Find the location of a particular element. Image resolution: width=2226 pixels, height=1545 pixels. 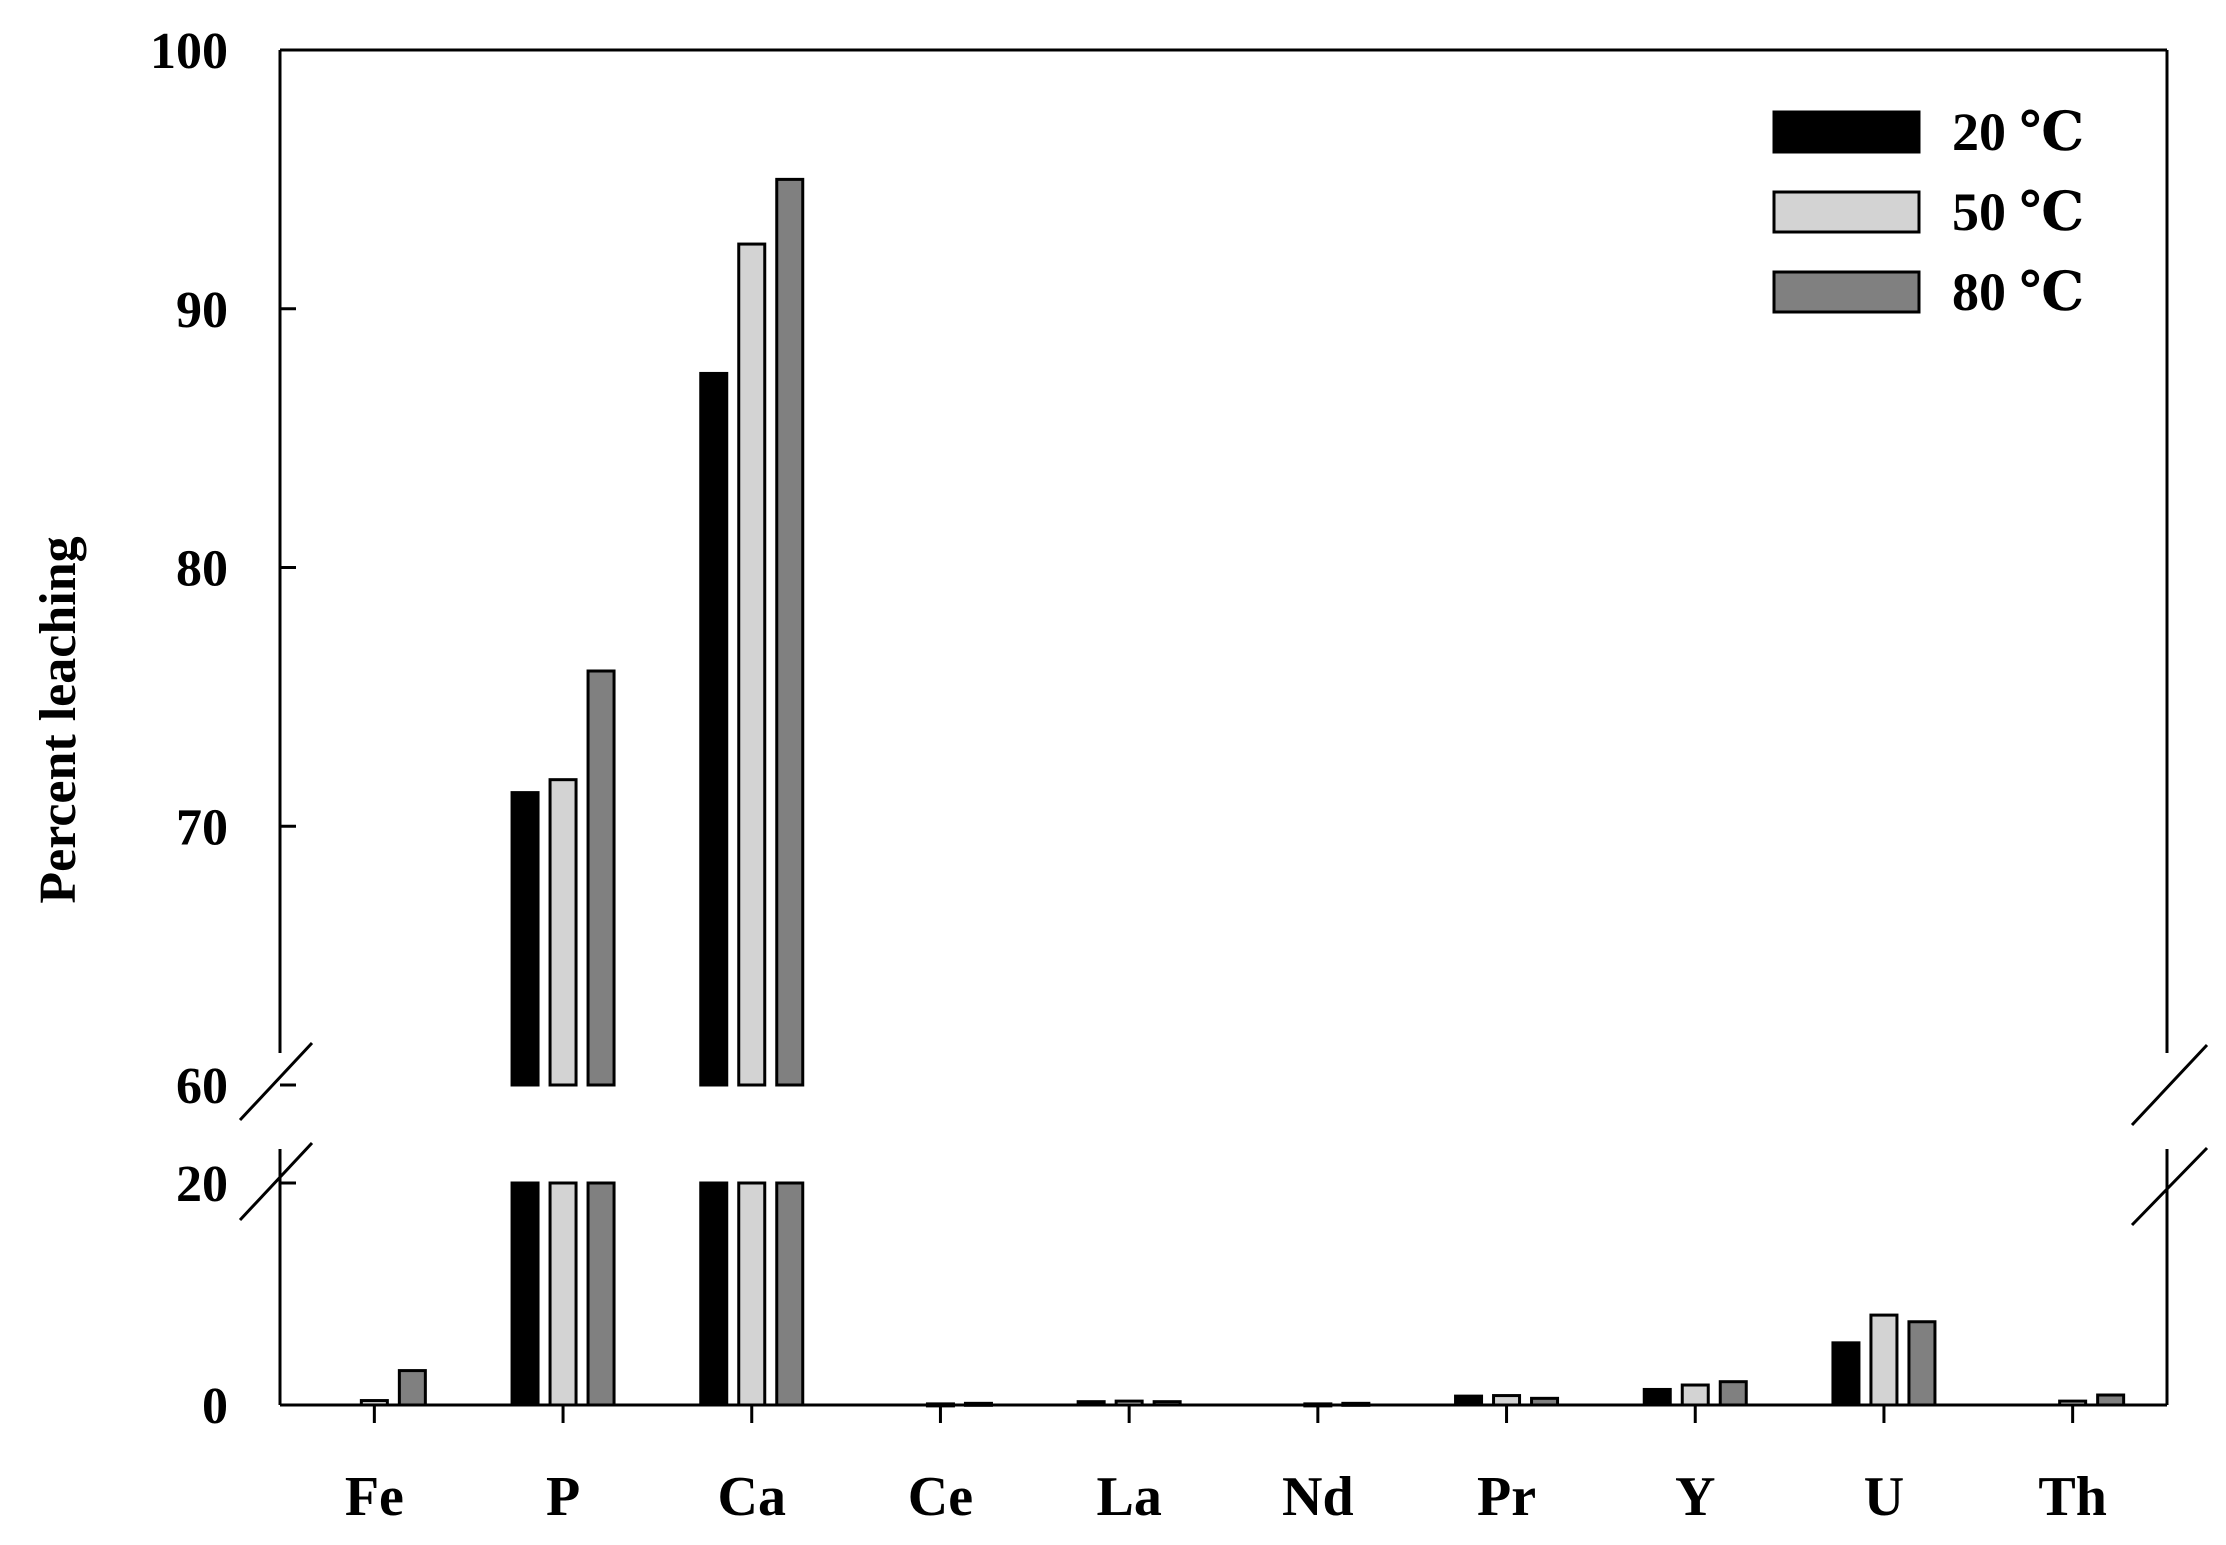

break-mark-left-lower is located at coordinates (276, 1181).